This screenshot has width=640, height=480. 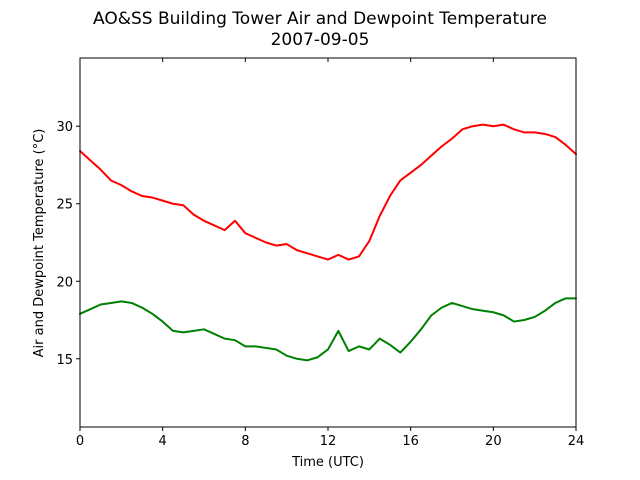 What do you see at coordinates (64, 127) in the screenshot?
I see `y-tick-label: 30` at bounding box center [64, 127].